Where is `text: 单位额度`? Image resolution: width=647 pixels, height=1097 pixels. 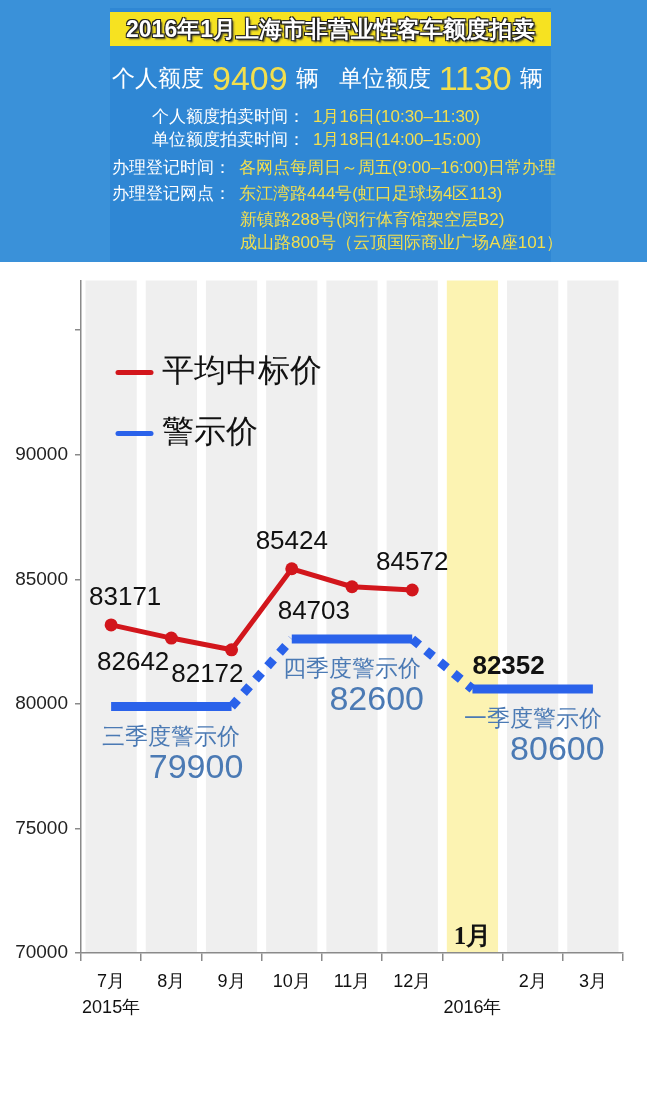 text: 单位额度 is located at coordinates (384, 78).